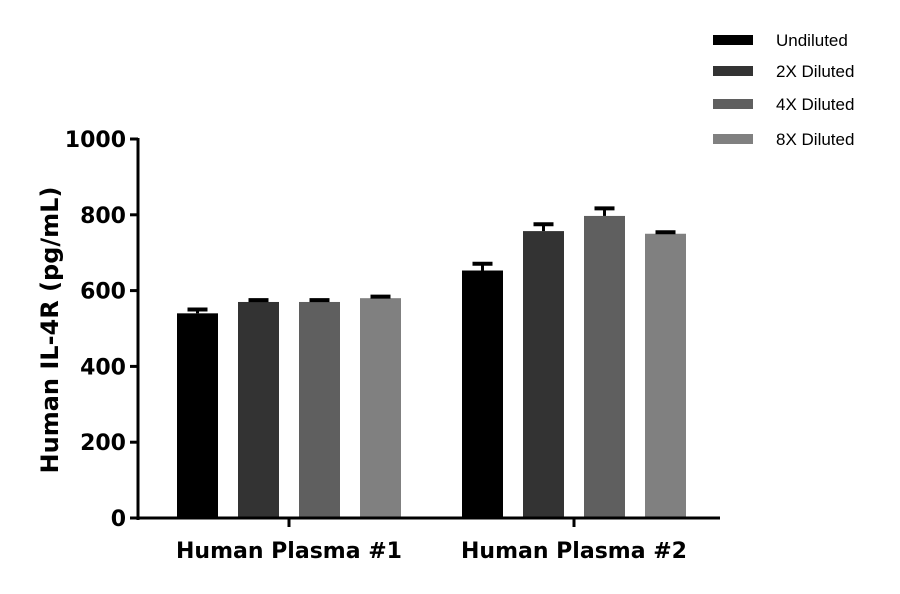 The image size is (900, 594). I want to click on y-tick-label: 200, so click(103, 443).